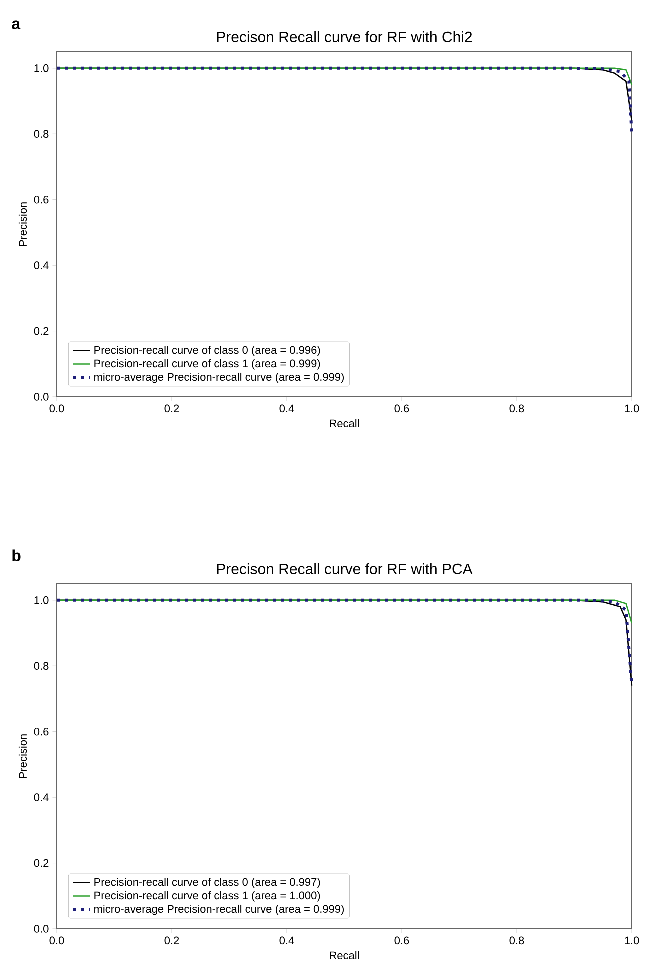 The height and width of the screenshot is (971, 660). I want to click on legend-label: Precision-recall curve of class 0 (area = 0.997), so click(207, 883).